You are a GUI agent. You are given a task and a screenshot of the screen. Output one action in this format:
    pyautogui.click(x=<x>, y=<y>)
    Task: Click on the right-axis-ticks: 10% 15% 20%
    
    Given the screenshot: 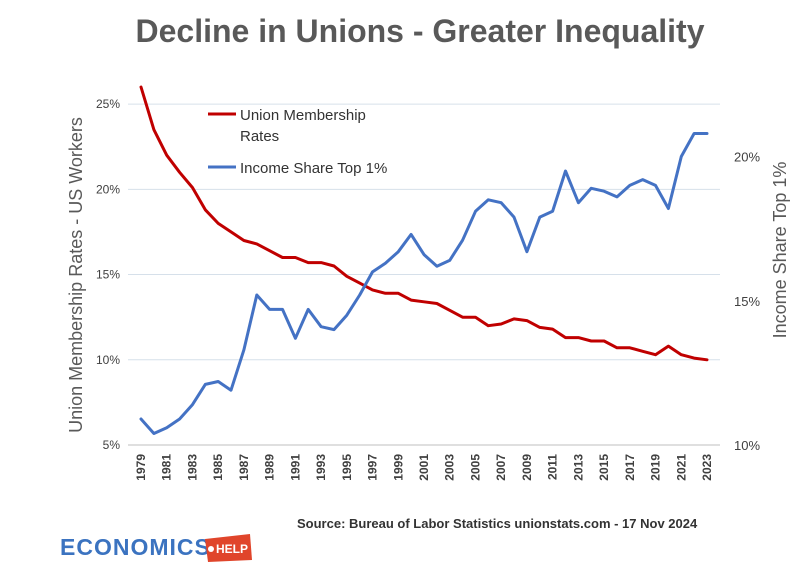 What is the action you would take?
    pyautogui.click(x=747, y=301)
    